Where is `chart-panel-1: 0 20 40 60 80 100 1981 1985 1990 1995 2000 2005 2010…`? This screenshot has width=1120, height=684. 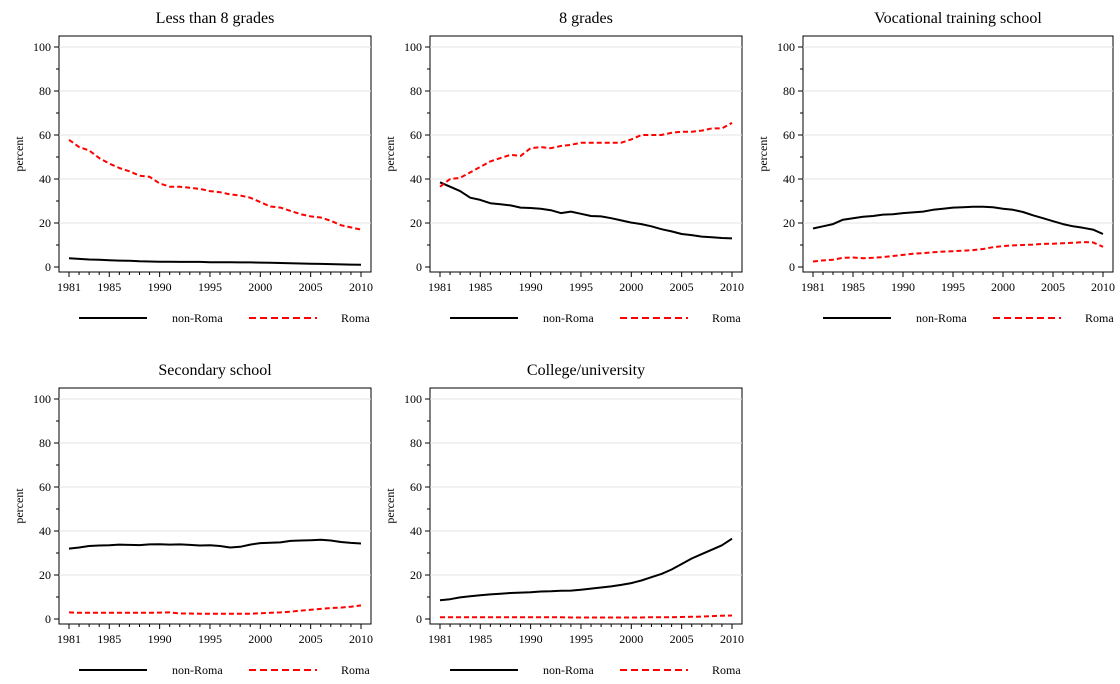
chart-panel-1: 0 20 40 60 80 100 1981 1985 1990 1995 2000 2005 2010… is located at coordinates (192, 167).